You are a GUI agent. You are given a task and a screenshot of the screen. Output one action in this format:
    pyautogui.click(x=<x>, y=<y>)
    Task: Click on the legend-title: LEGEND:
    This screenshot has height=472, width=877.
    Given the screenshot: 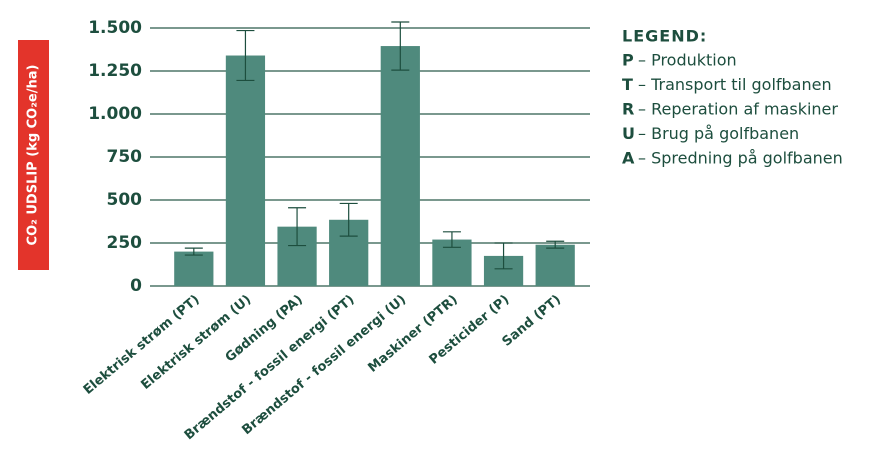 What is the action you would take?
    pyautogui.click(x=664, y=36)
    